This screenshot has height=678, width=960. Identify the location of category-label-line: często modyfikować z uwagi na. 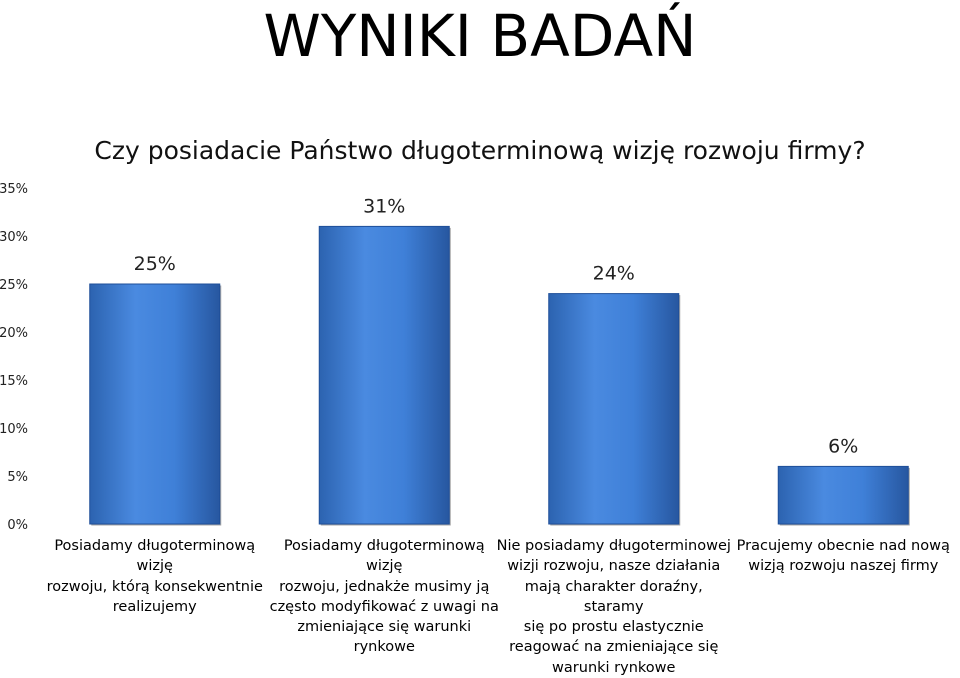
(384, 606).